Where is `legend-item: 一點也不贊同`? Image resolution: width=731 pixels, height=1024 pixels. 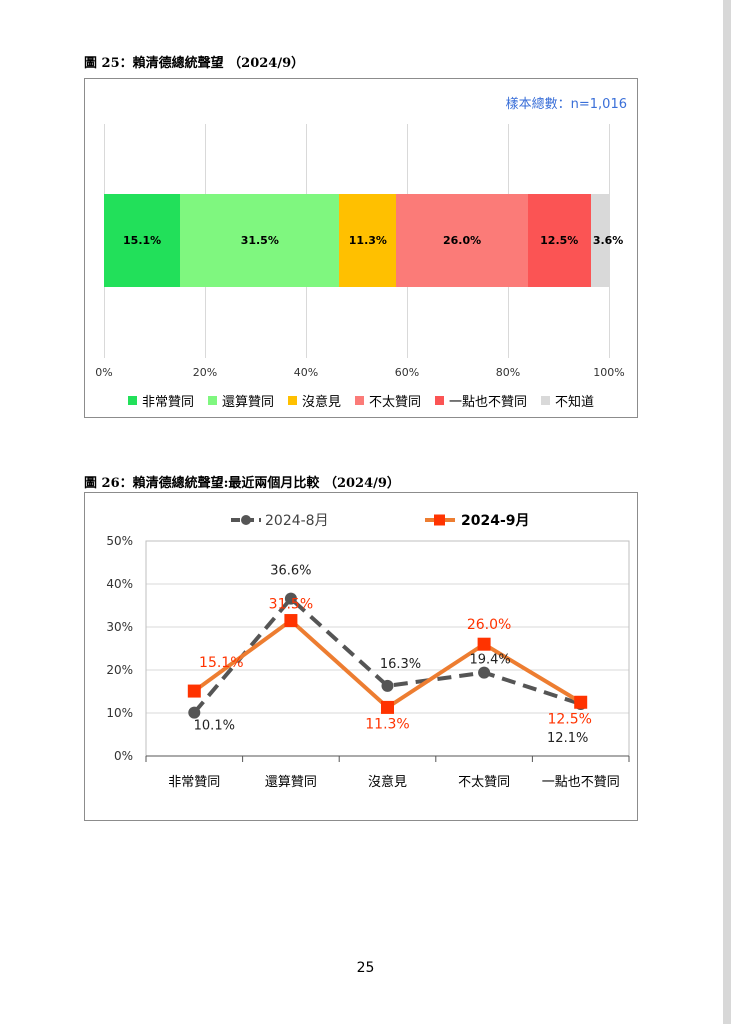
legend-item: 一點也不贊同 is located at coordinates (481, 400).